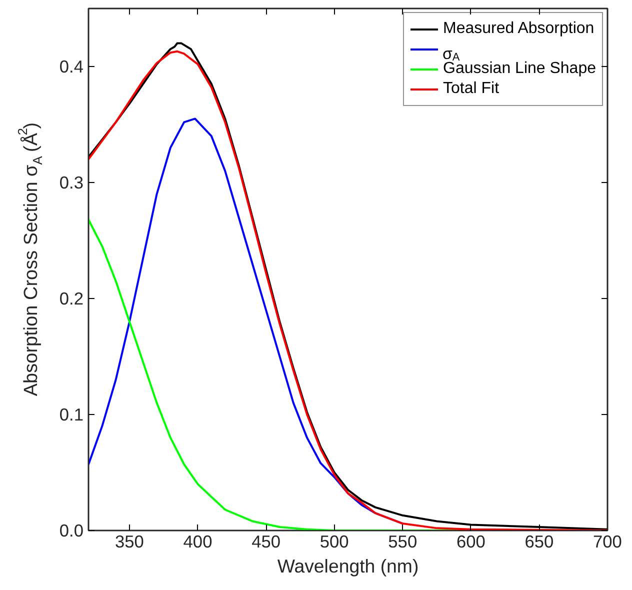 The image size is (632, 590). I want to click on x-tick-label: 500, so click(334, 542).